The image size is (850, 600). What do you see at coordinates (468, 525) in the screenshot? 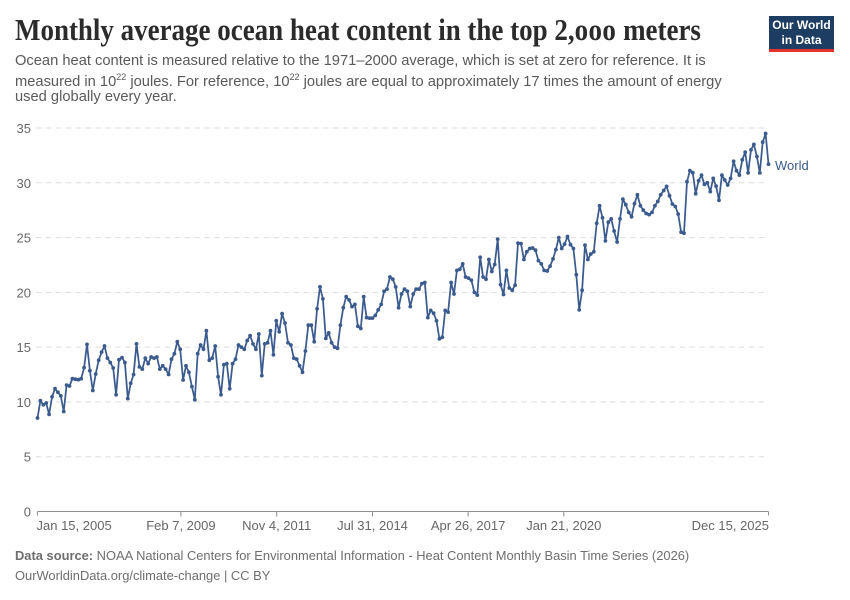
I see `svg-text: Apr 26, 2017` at bounding box center [468, 525].